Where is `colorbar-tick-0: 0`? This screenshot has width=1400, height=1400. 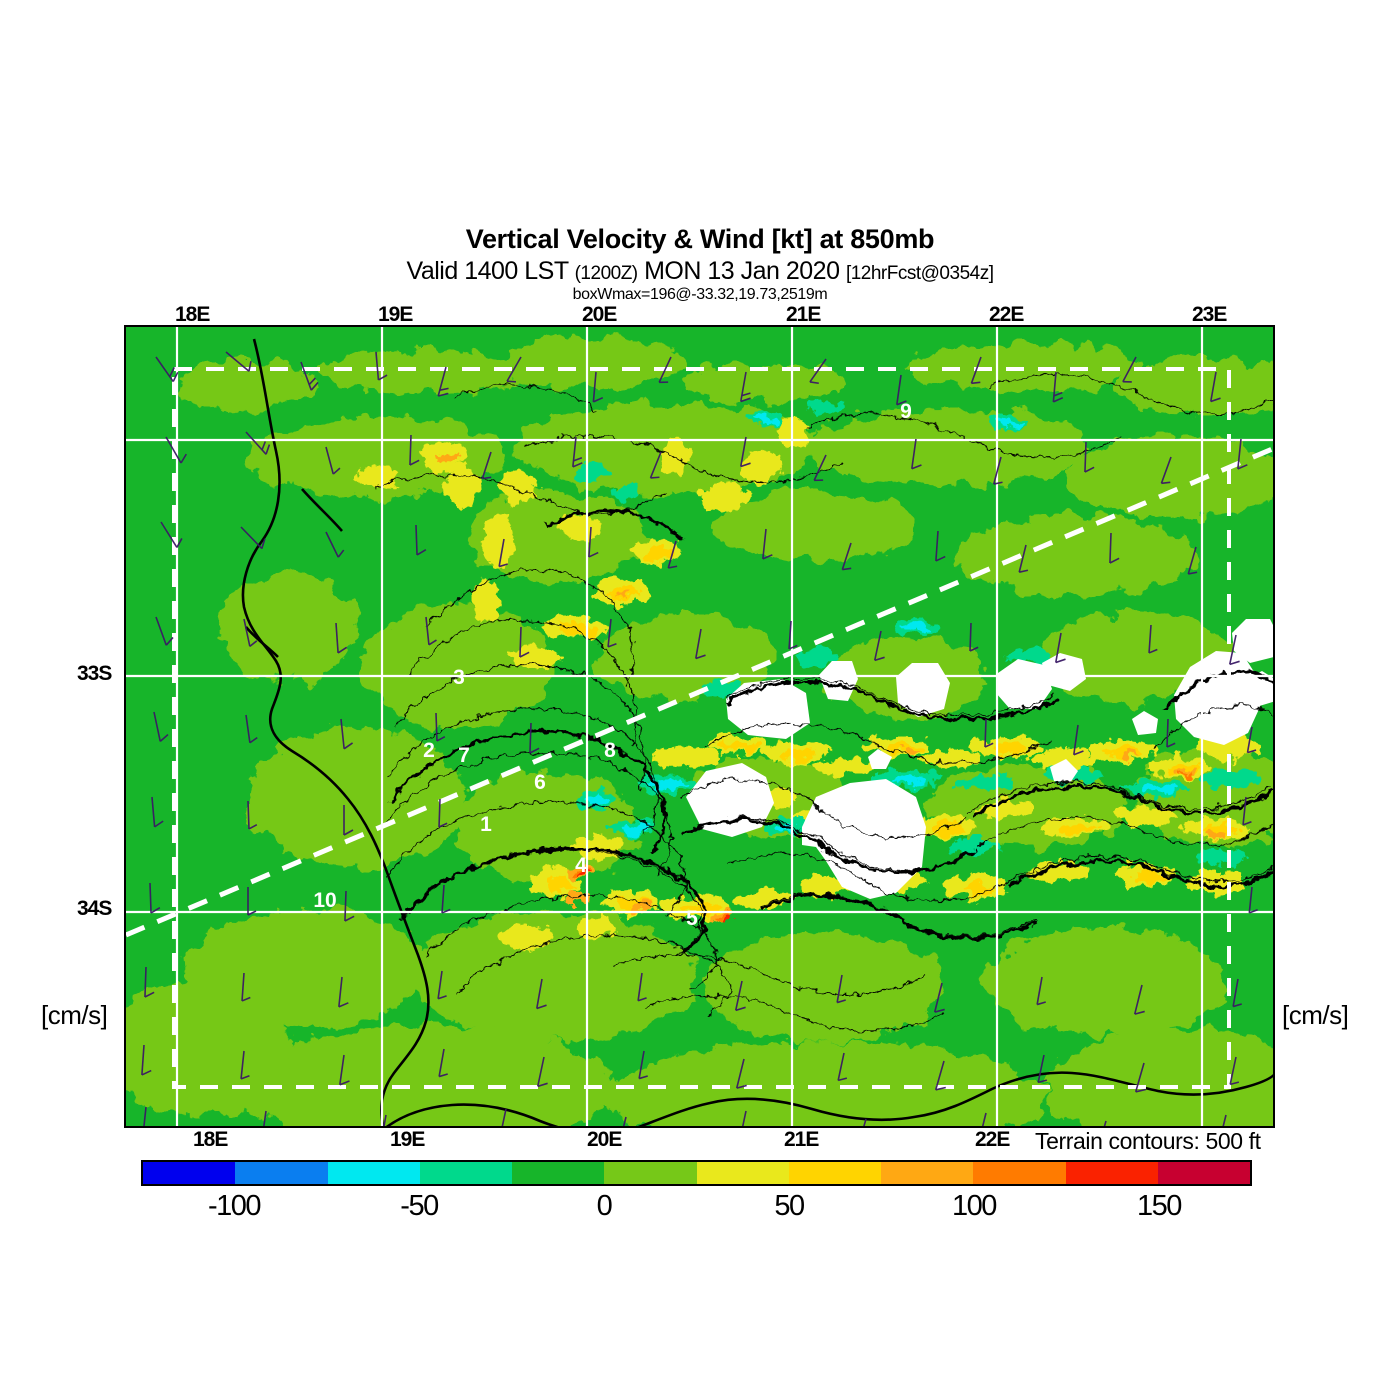 colorbar-tick-0: 0 is located at coordinates (604, 1206).